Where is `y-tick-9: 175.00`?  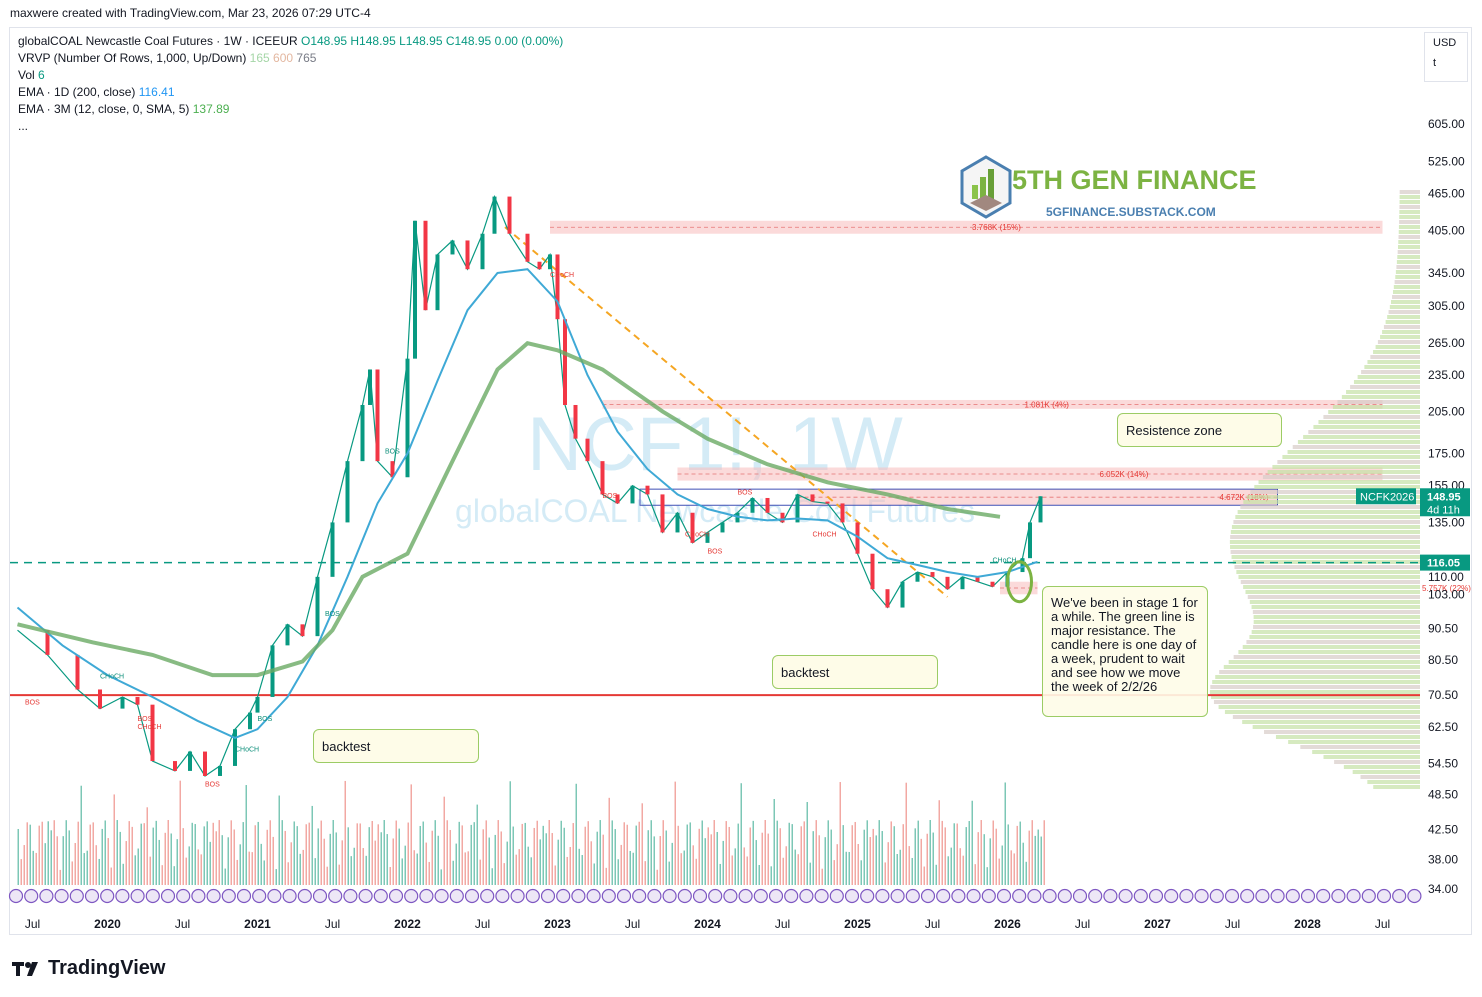 y-tick-9: 175.00 is located at coordinates (1446, 453).